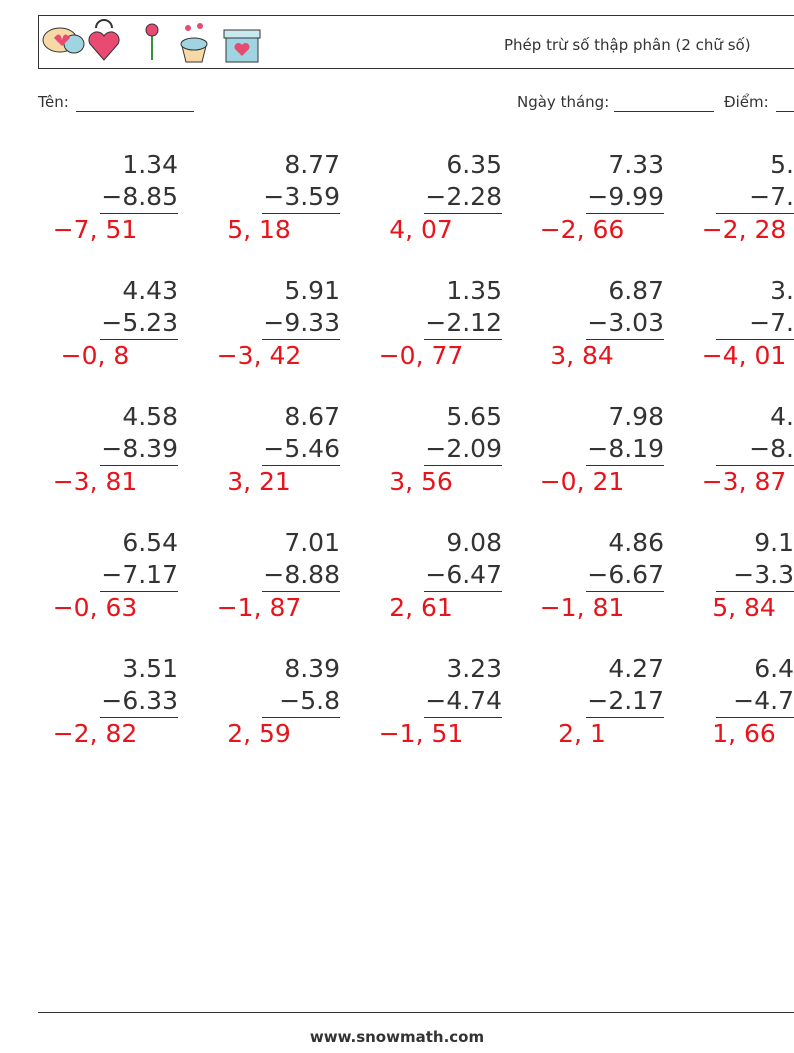  I want to click on minuend: 4.43, so click(150, 290).